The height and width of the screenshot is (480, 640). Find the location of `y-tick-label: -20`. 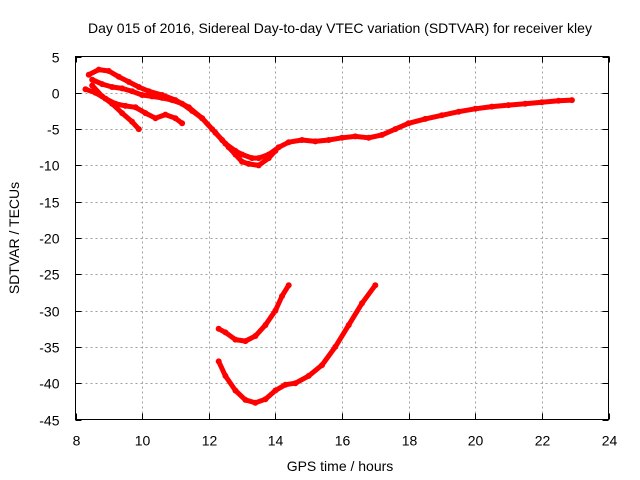

y-tick-label: -20 is located at coordinates (49, 239).